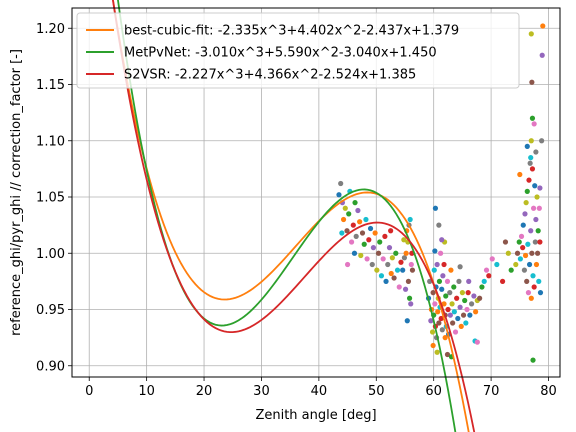  What do you see at coordinates (50, 198) in the screenshot?
I see `y-tick-label: 1.05` at bounding box center [50, 198].